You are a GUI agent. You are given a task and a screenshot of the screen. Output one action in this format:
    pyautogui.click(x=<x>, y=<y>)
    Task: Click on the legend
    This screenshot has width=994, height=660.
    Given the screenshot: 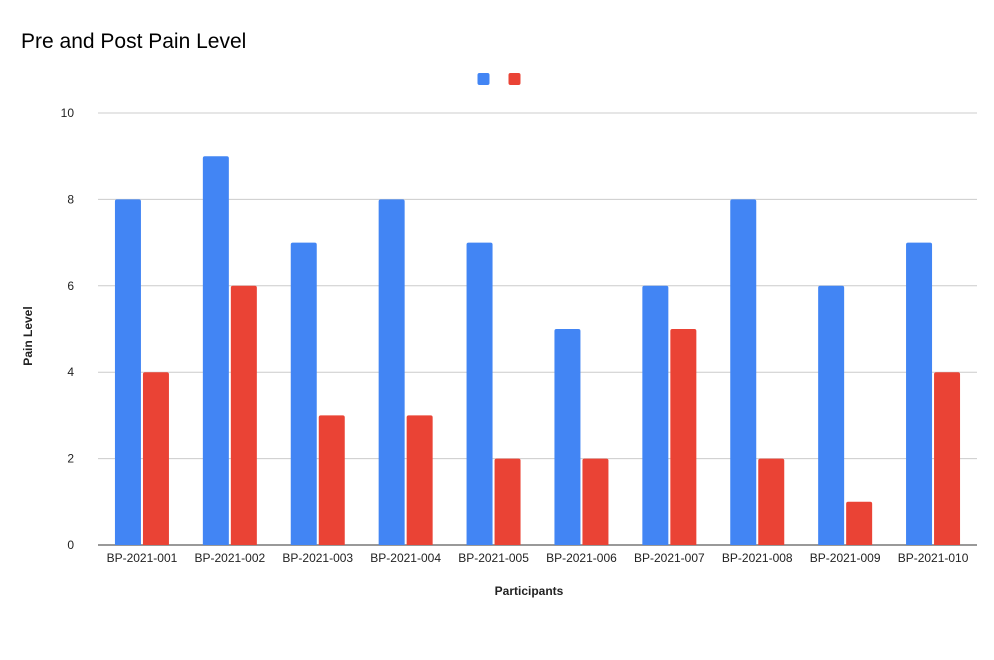 What is the action you would take?
    pyautogui.click(x=499, y=79)
    